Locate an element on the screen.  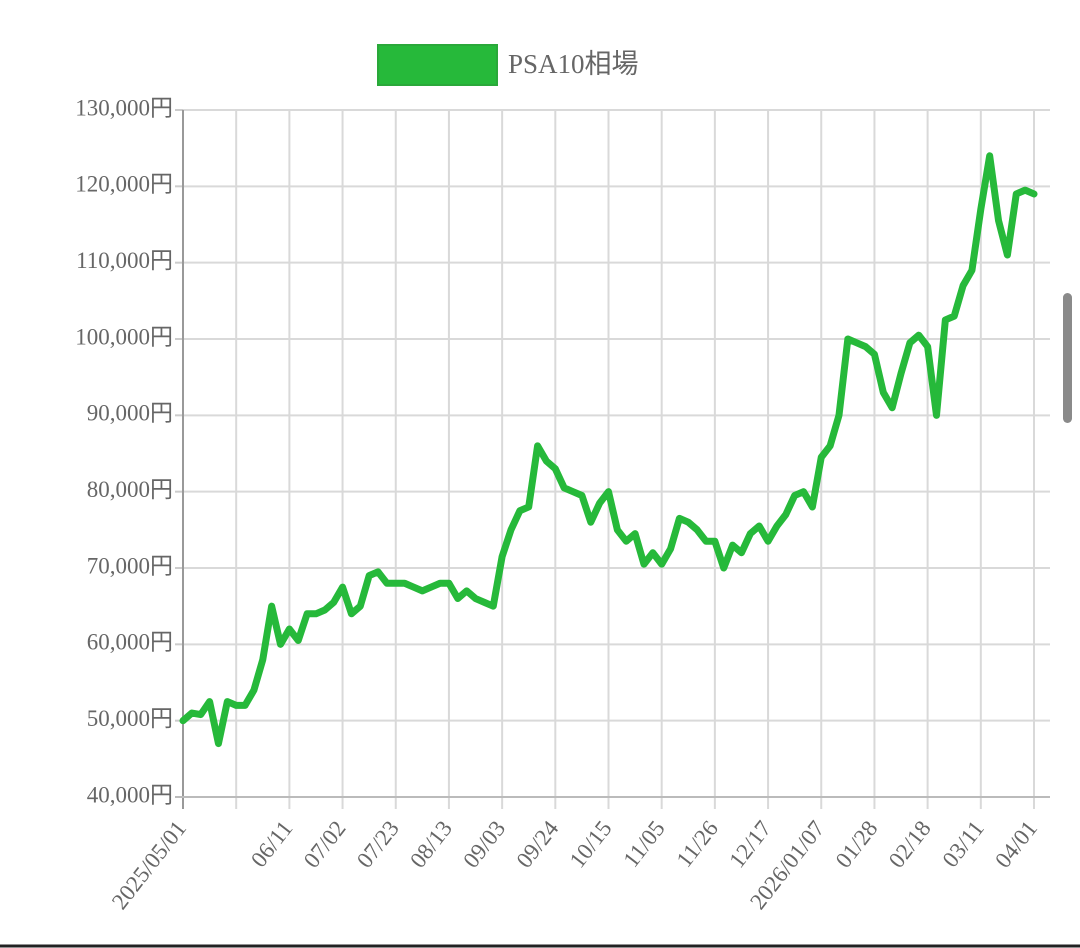
x-tick-label: 09/24 is located at coordinates (537, 844).